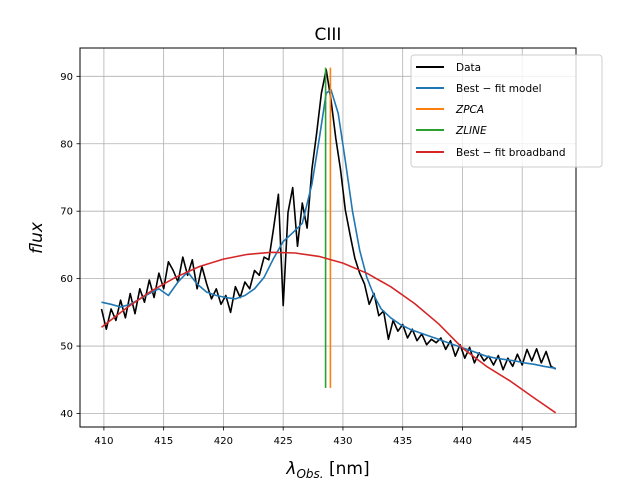 The height and width of the screenshot is (480, 640). What do you see at coordinates (511, 153) in the screenshot?
I see `legend-label-broadband: Best − fit broadband` at bounding box center [511, 153].